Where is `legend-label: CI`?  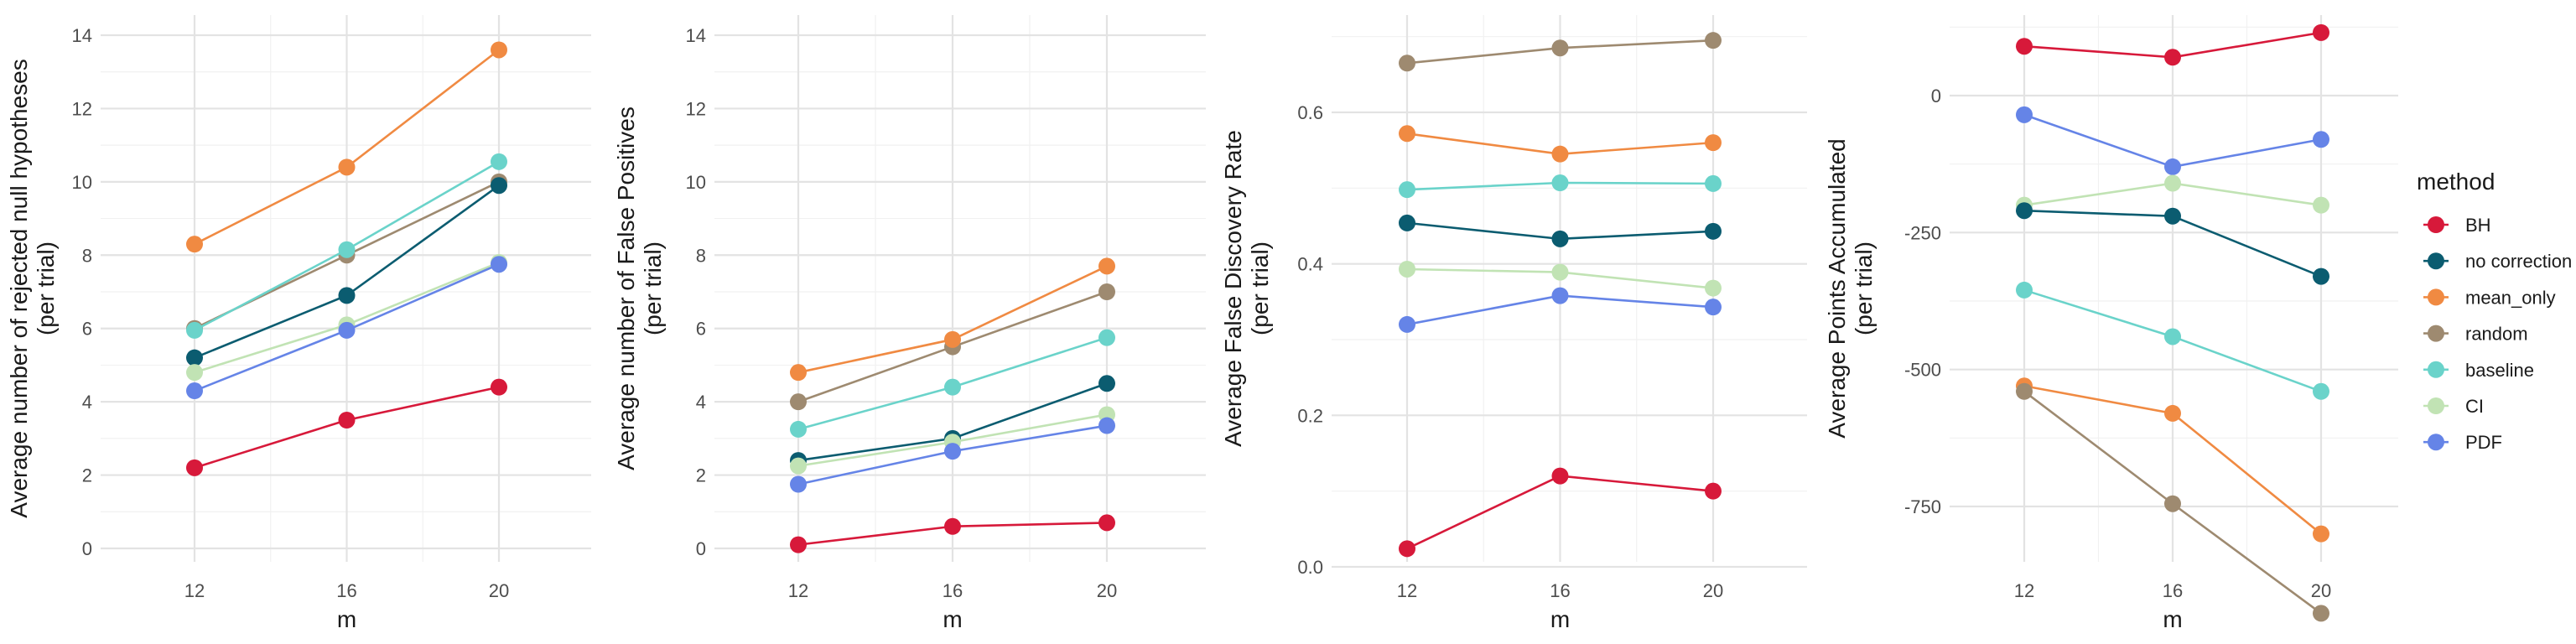
legend-label: CI is located at coordinates (2474, 406).